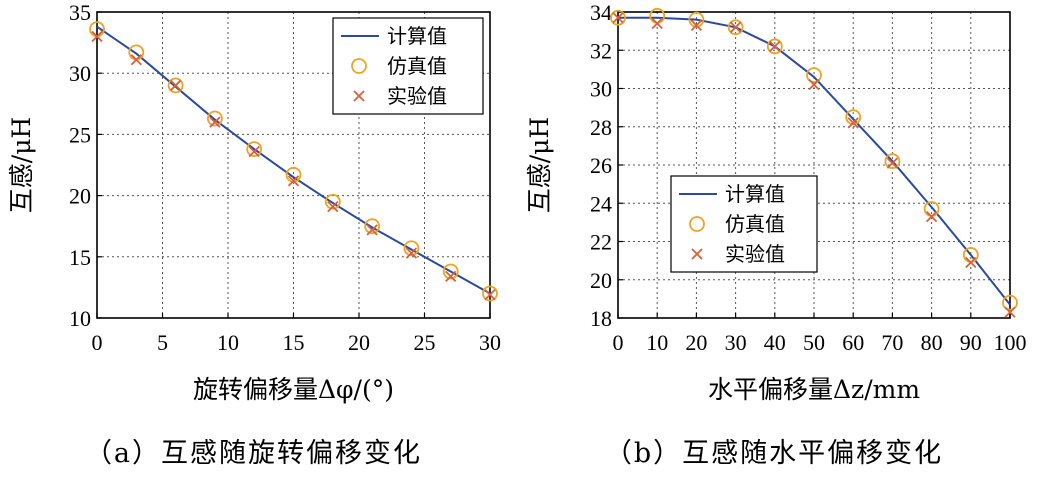 This screenshot has height=477, width=1039. What do you see at coordinates (162, 342) in the screenshot?
I see `x-tick-label: 5` at bounding box center [162, 342].